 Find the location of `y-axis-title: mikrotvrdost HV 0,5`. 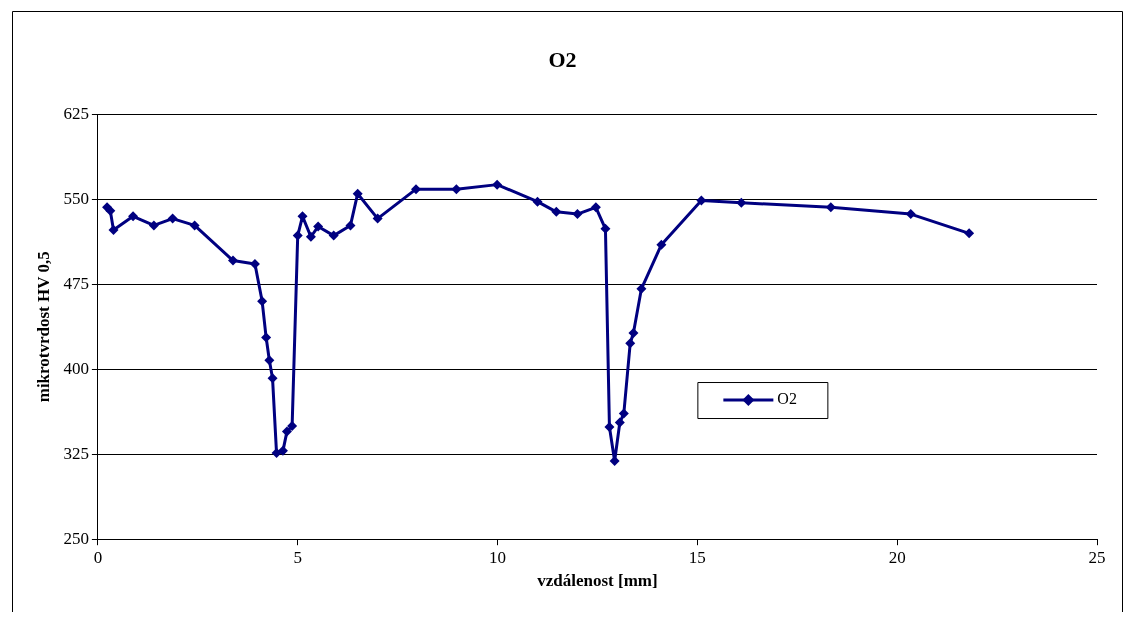

y-axis-title: mikrotvrdost HV 0,5 is located at coordinates (43, 327).